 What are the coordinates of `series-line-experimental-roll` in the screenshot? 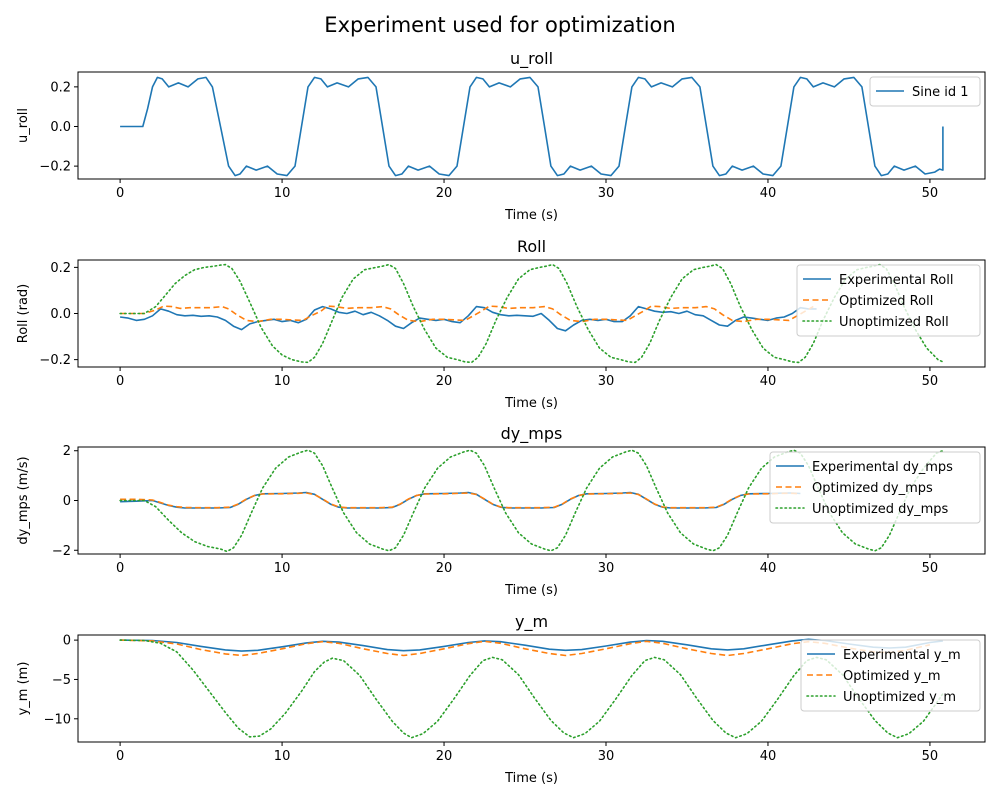 It's located at (468, 318).